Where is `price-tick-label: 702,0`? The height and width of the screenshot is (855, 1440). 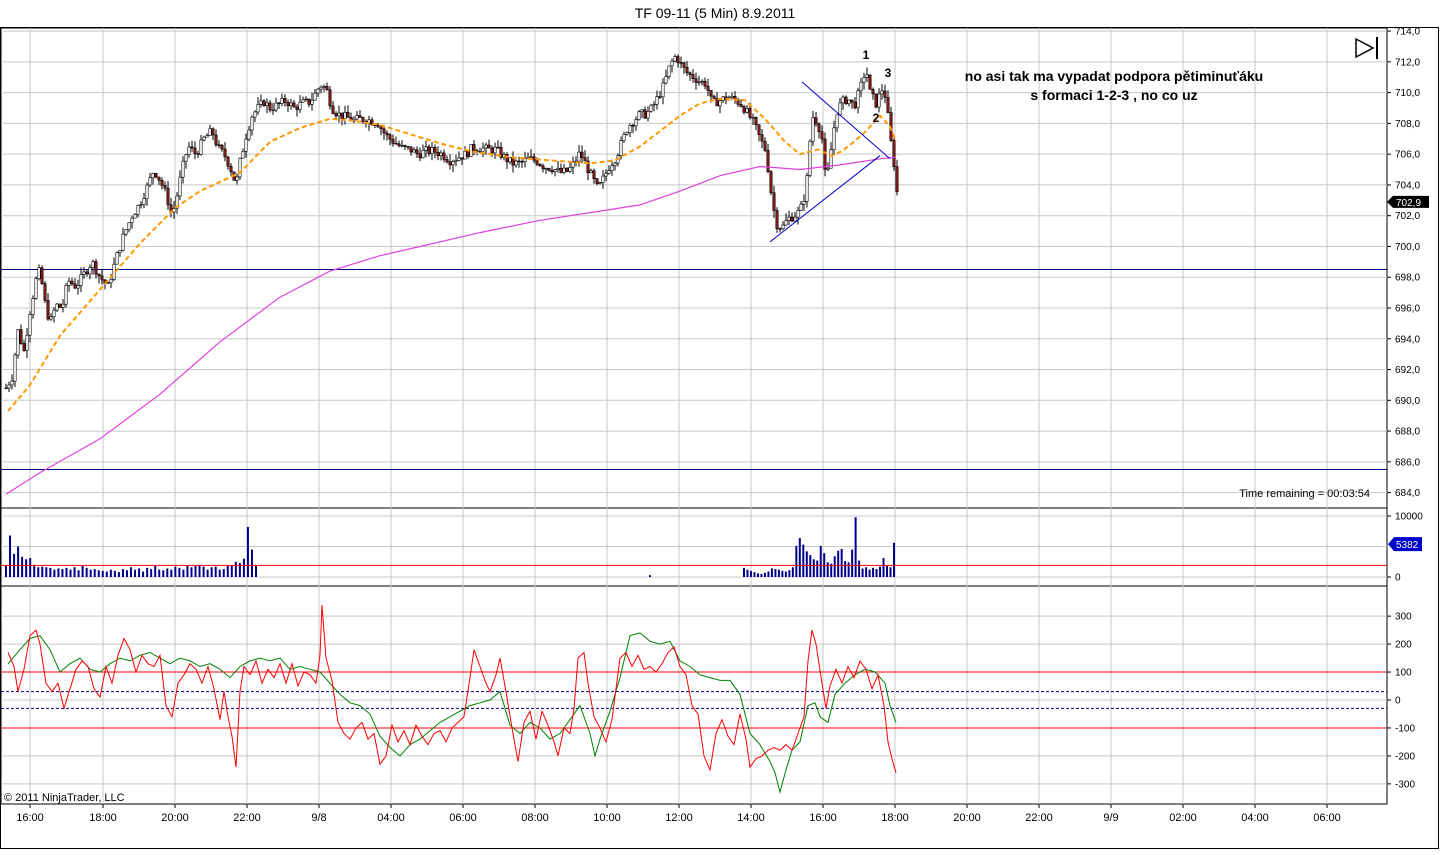
price-tick-label: 702,0 is located at coordinates (1407, 216).